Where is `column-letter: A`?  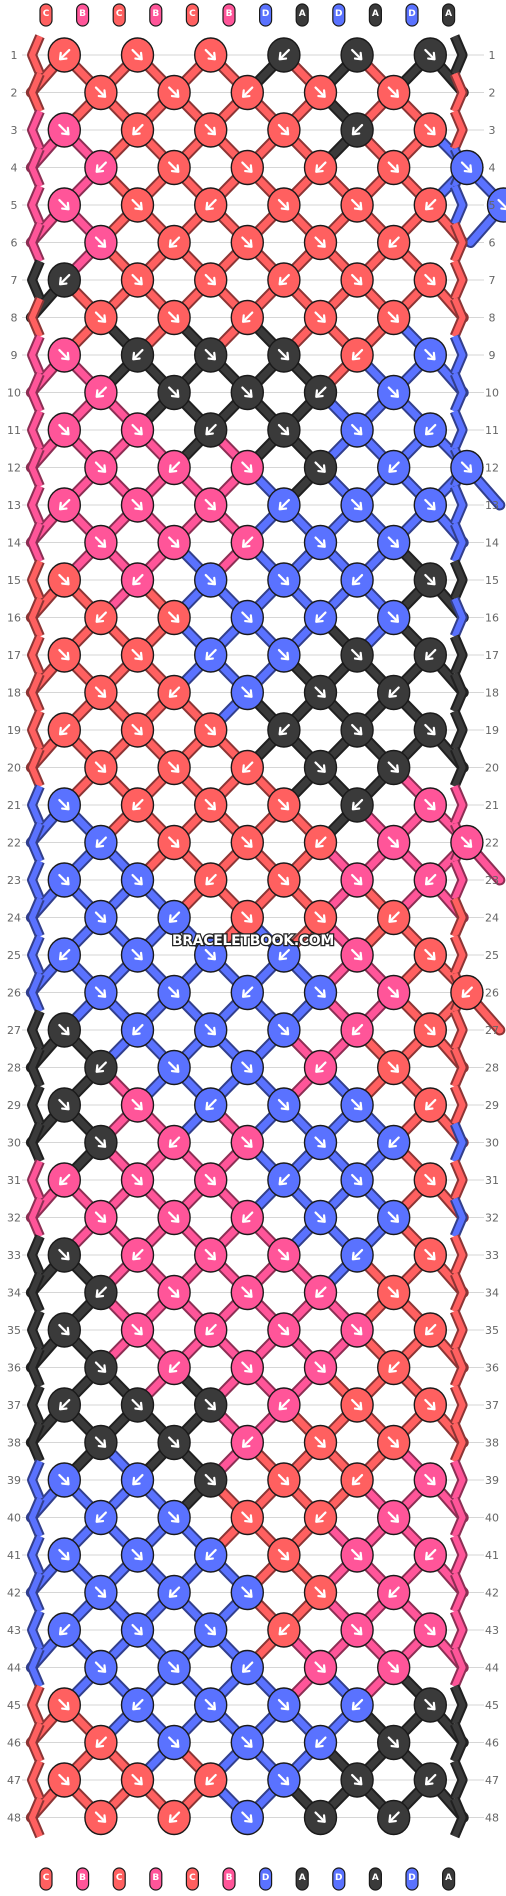
column-letter: A is located at coordinates (448, 1878).